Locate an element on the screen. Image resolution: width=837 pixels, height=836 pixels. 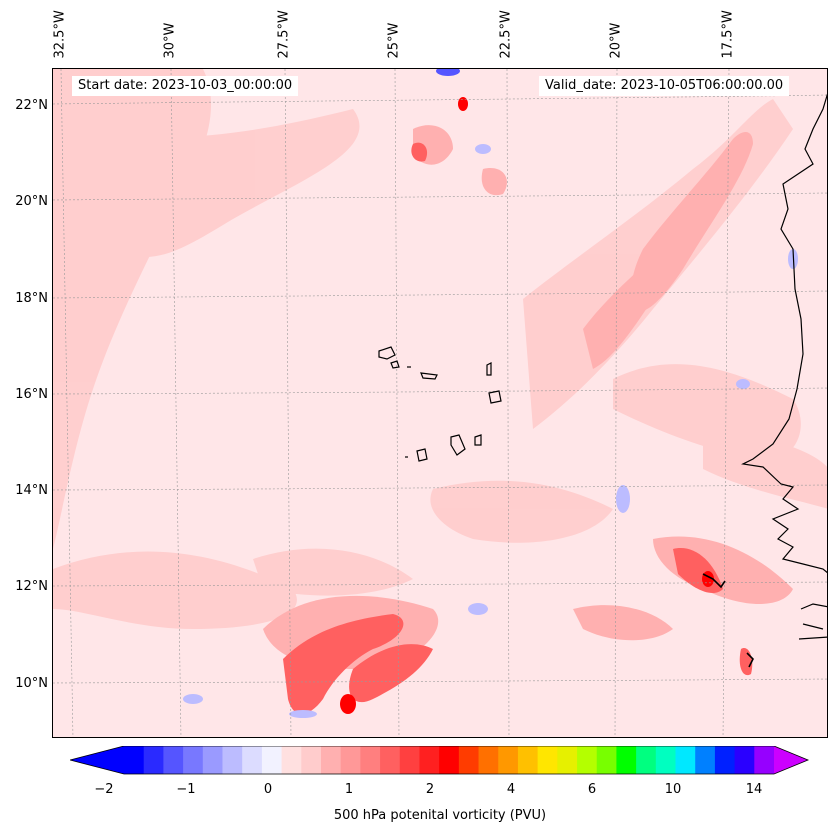
colorbar-tick: 6 is located at coordinates (592, 789).